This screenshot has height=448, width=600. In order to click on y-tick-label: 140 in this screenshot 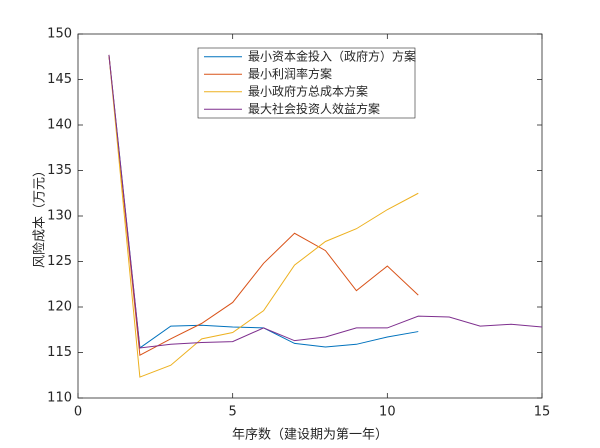, I will do `click(59, 125)`.